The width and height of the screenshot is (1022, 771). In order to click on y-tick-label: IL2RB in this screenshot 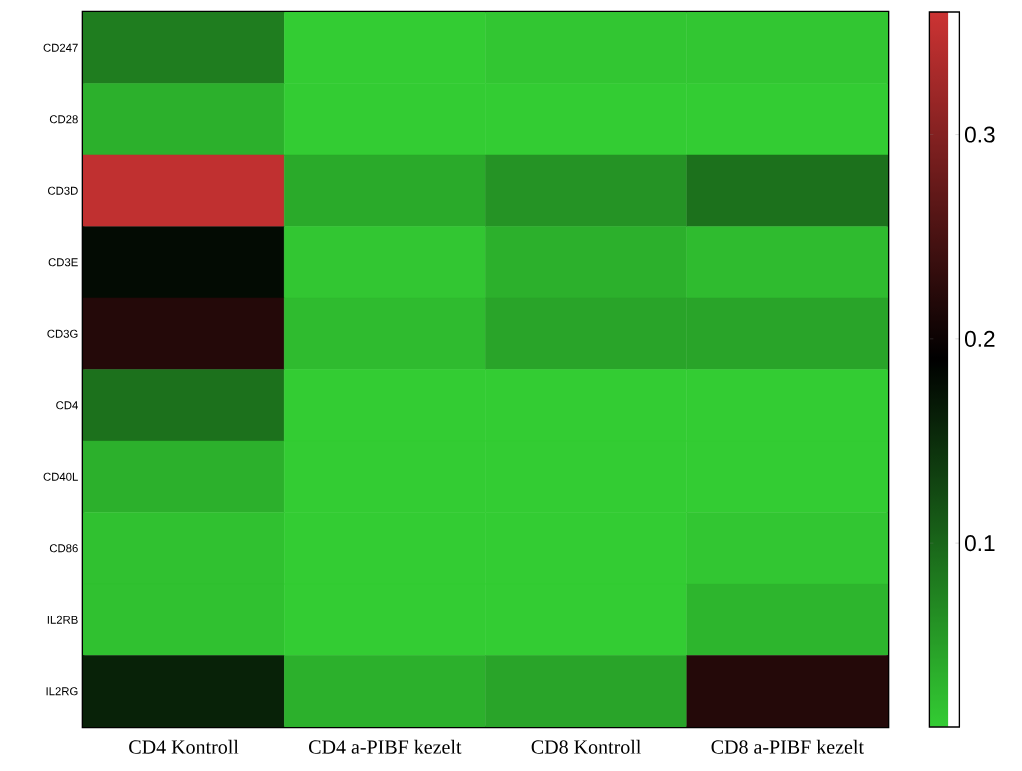, I will do `click(62, 619)`.